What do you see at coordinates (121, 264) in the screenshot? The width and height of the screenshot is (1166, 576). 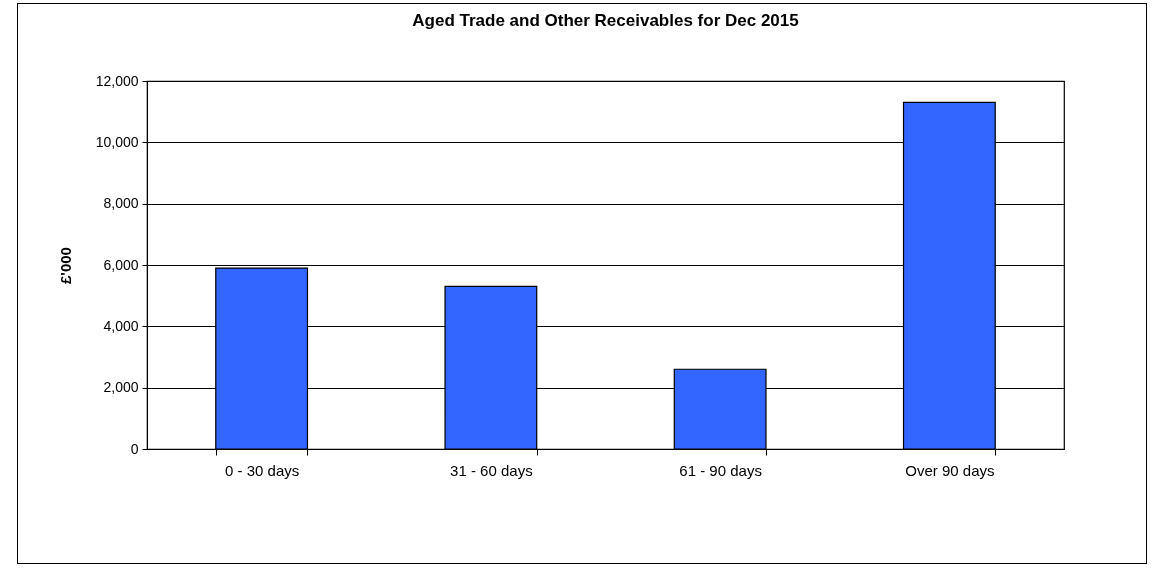 I see `y-tick-label: 6,000` at bounding box center [121, 264].